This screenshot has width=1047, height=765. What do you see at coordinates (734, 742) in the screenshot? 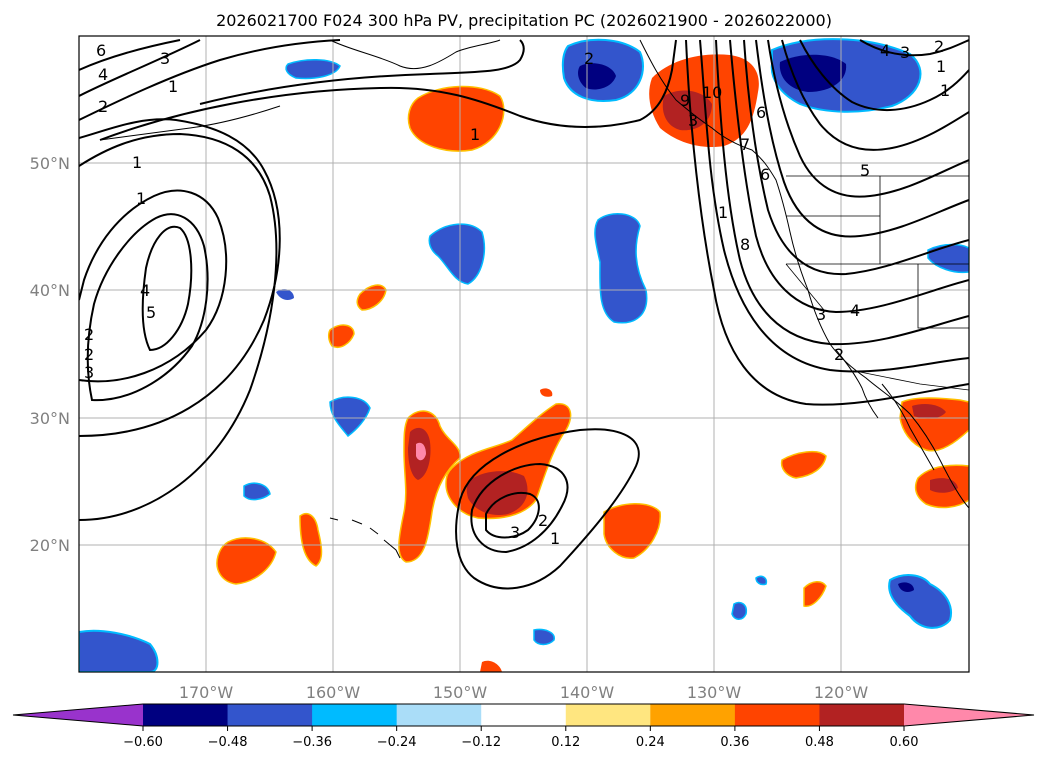
I see `colorbar-tick-label: 0.36` at bounding box center [734, 742].